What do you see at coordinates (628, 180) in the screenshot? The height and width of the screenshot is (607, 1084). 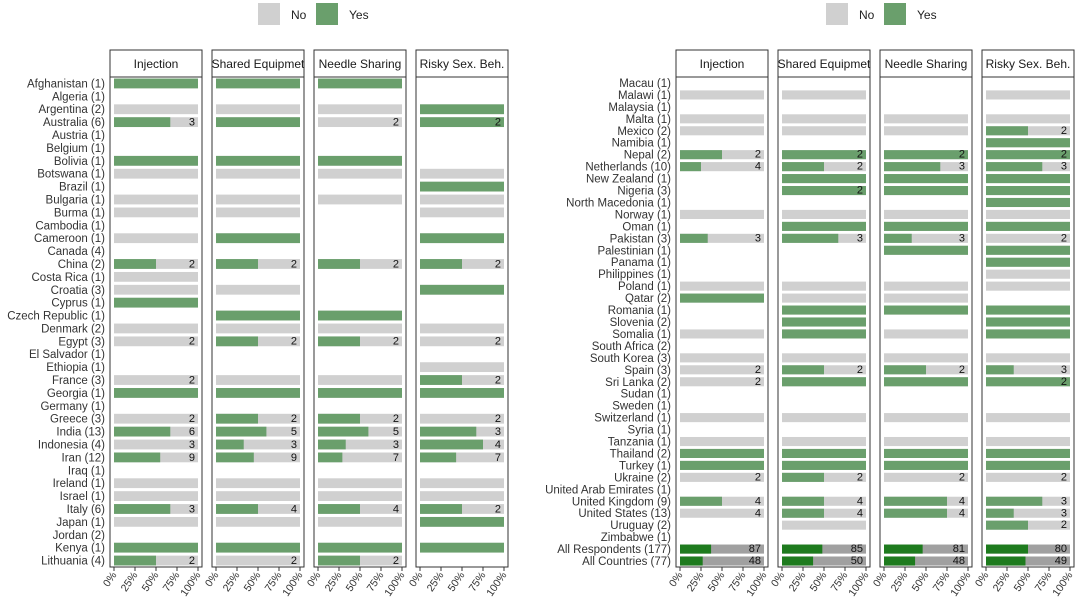 I see `category-label: New Zealand (1)` at bounding box center [628, 180].